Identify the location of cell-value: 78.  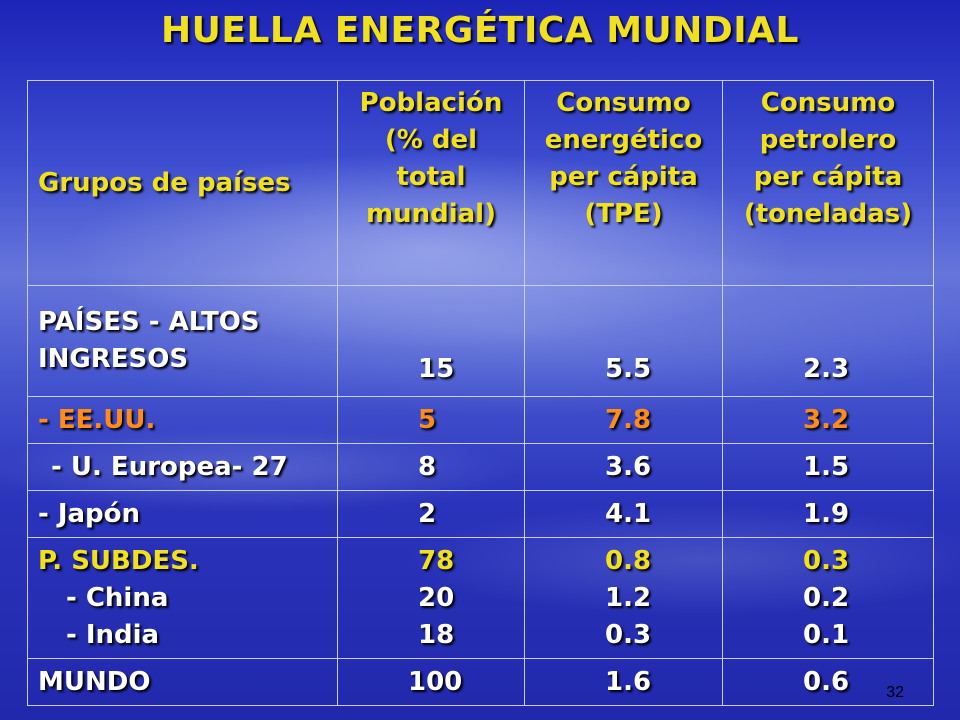
(436, 560).